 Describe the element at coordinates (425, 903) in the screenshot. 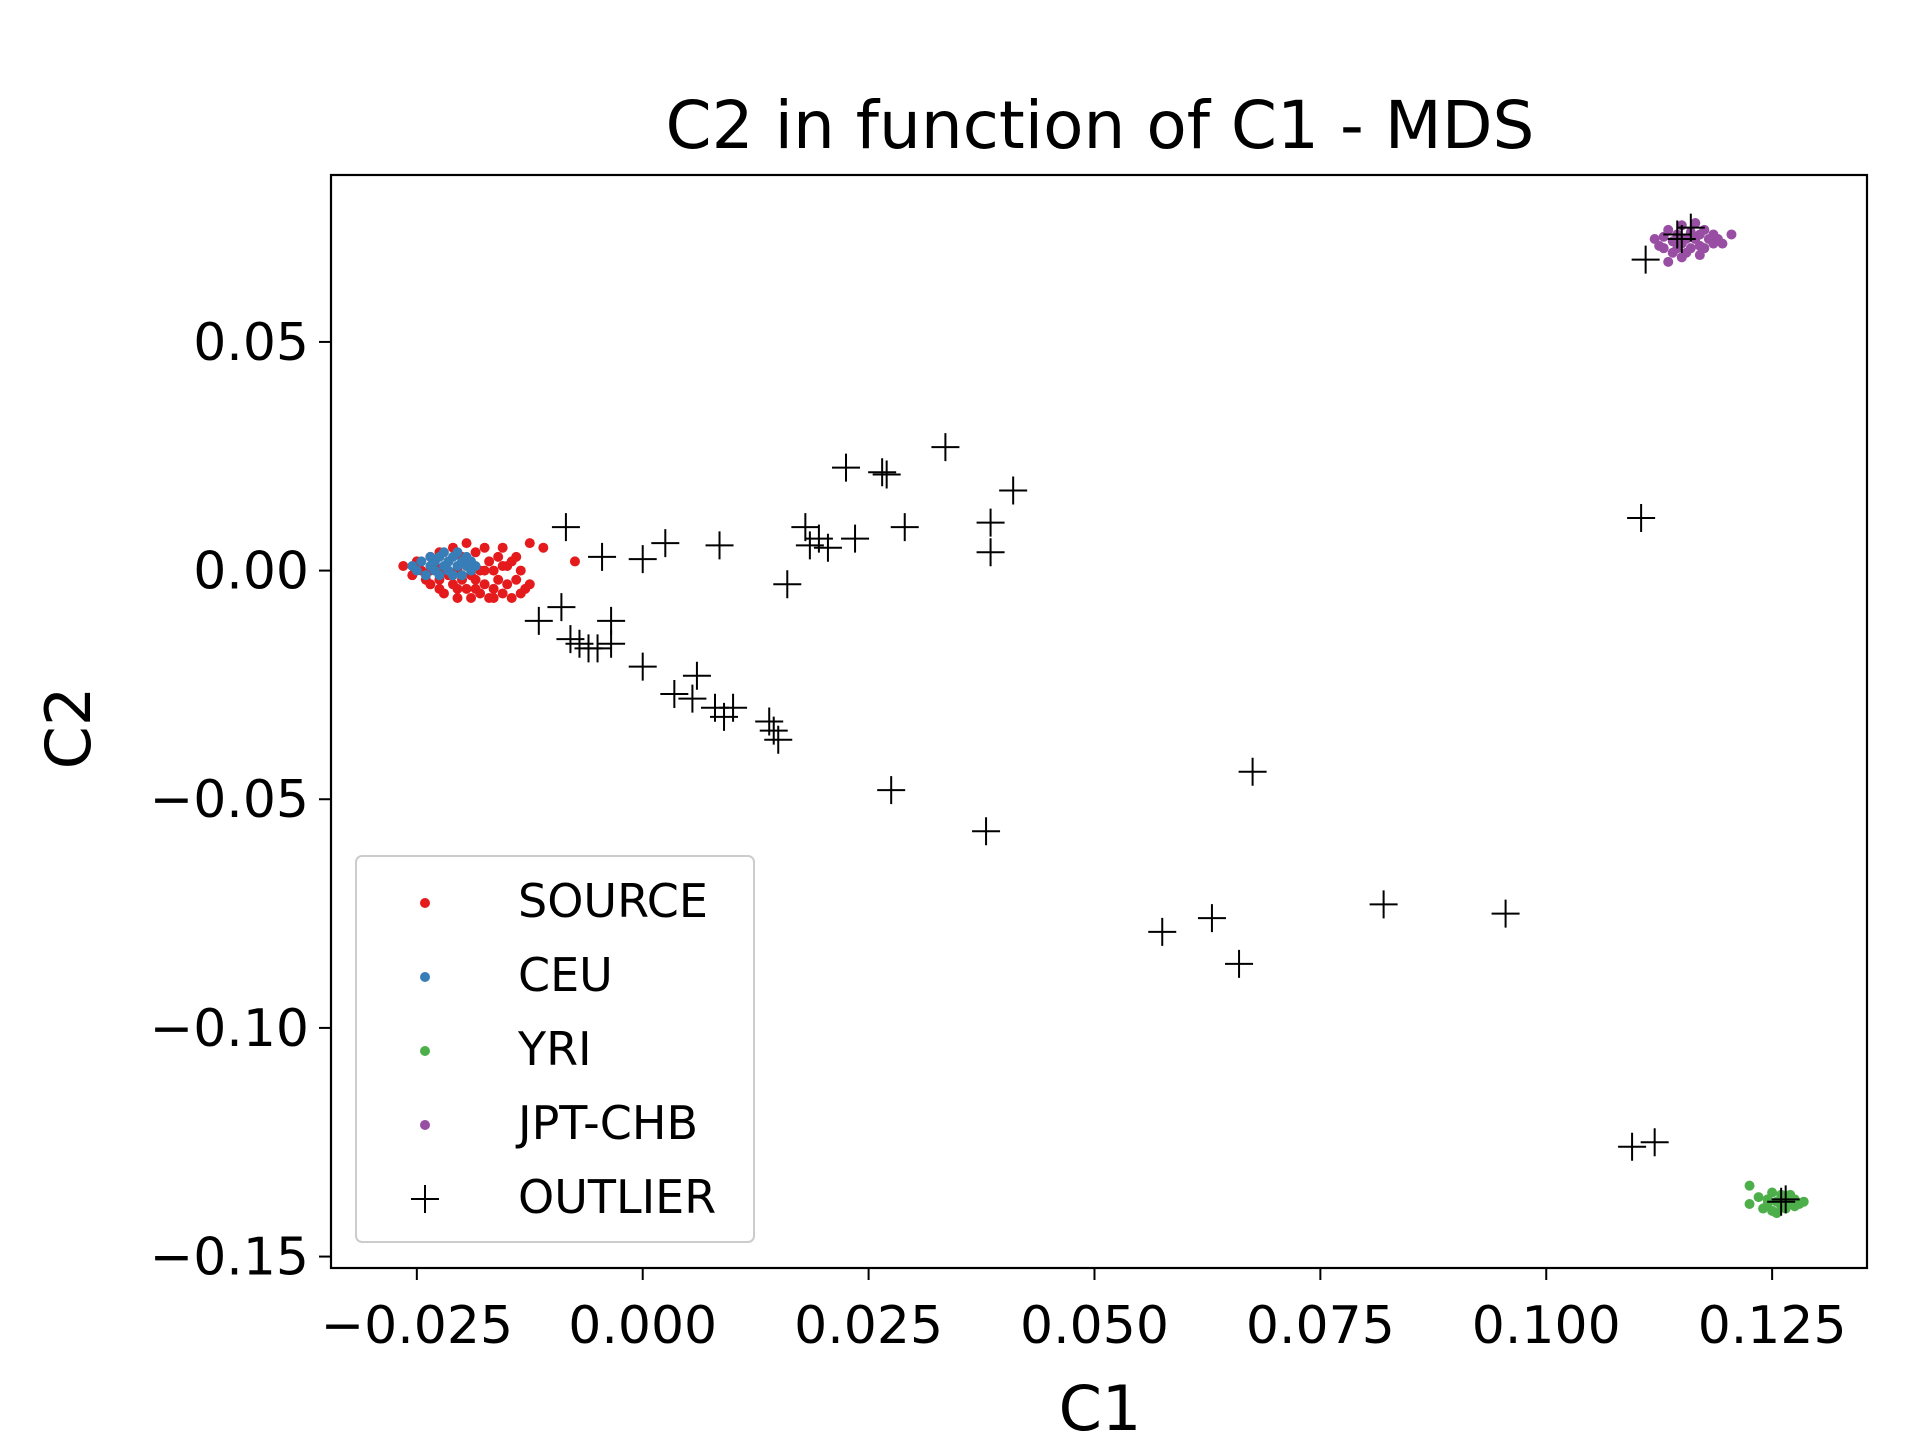

I see `legend-marker-source` at that location.